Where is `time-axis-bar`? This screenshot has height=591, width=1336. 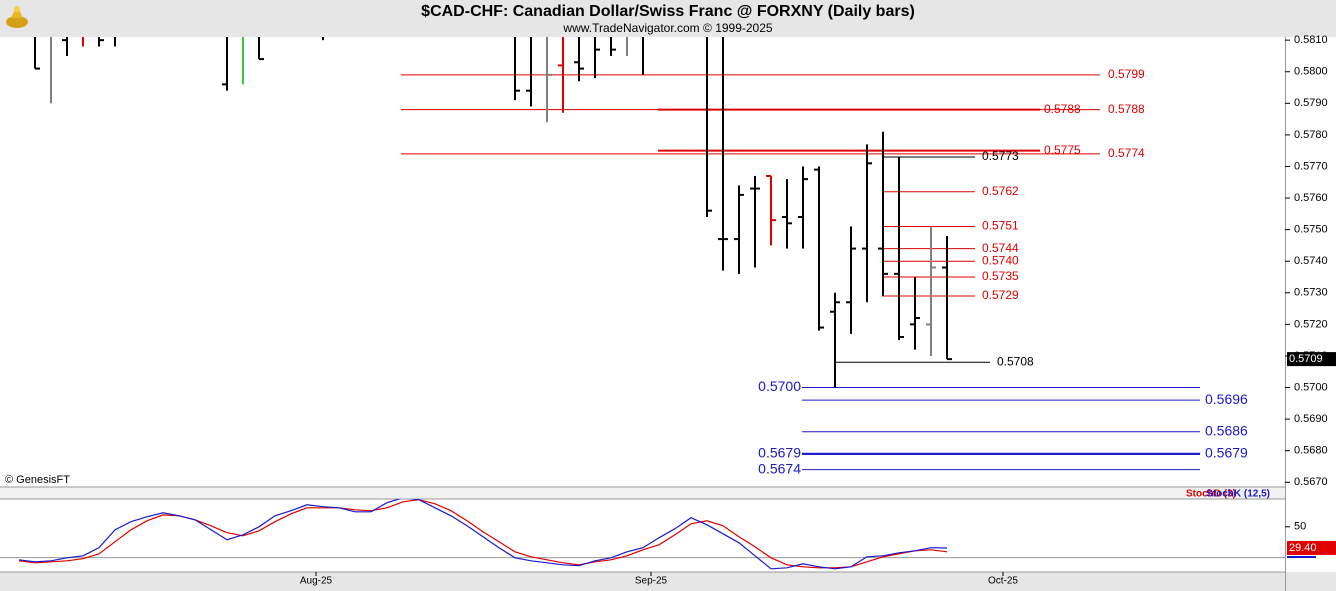 time-axis-bar is located at coordinates (668, 581).